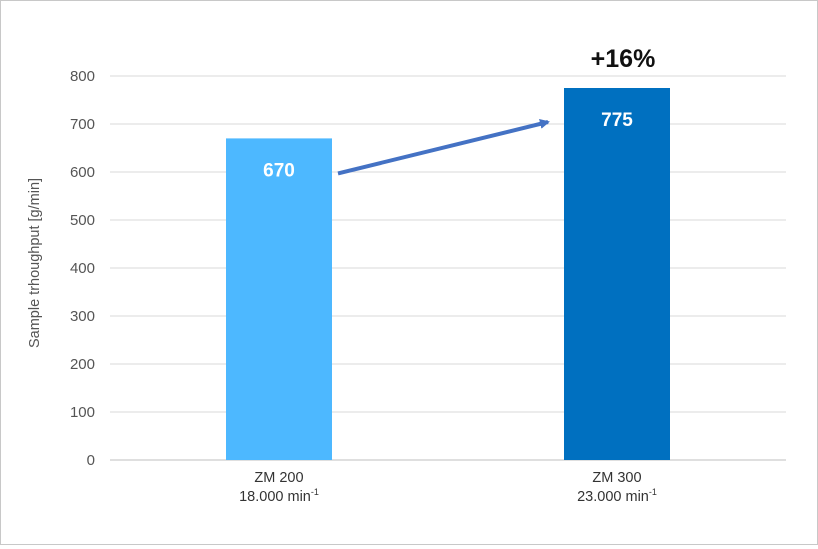 Image resolution: width=818 pixels, height=549 pixels. I want to click on x-category-label: ZM 200, so click(278, 478).